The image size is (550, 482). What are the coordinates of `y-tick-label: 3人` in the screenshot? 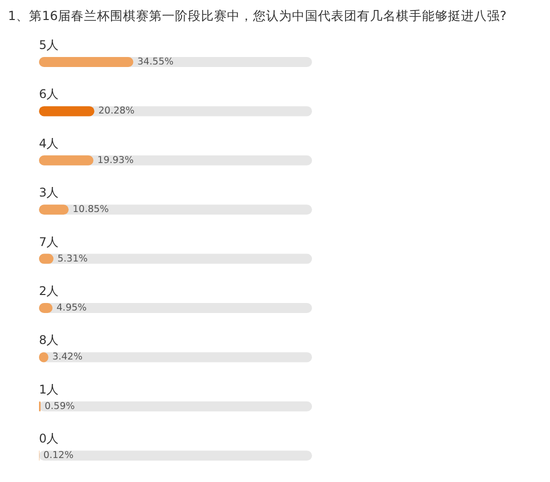 It's located at (49, 193).